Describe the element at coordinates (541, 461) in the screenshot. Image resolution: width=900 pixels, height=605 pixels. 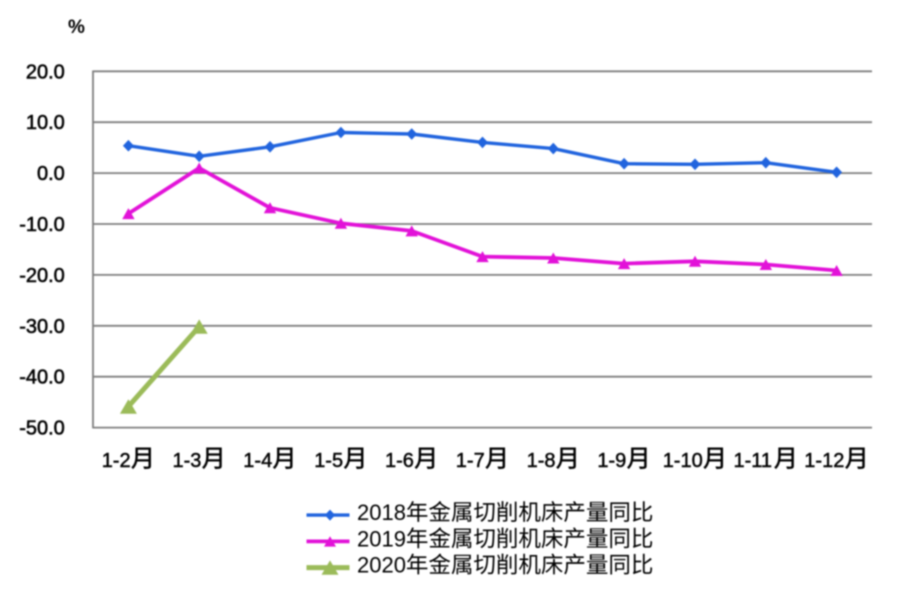
I see `svg-text: 1-8` at that location.